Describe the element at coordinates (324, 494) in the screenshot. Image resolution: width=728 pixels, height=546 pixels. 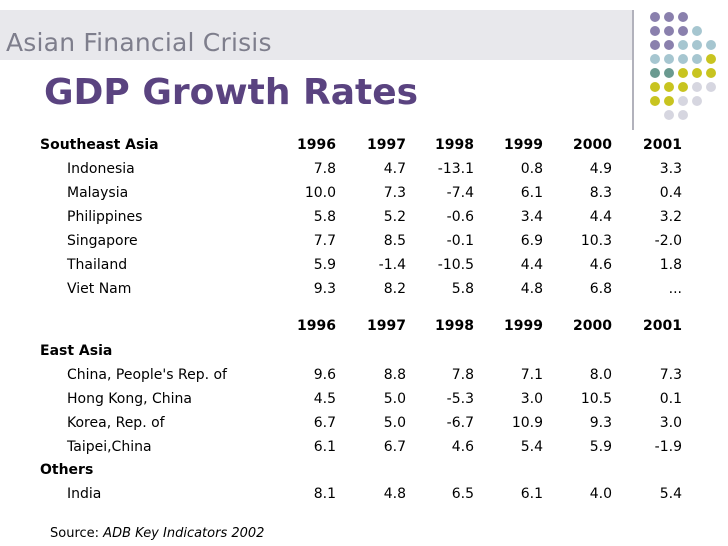
I see `gdp-value: 8.1` at that location.